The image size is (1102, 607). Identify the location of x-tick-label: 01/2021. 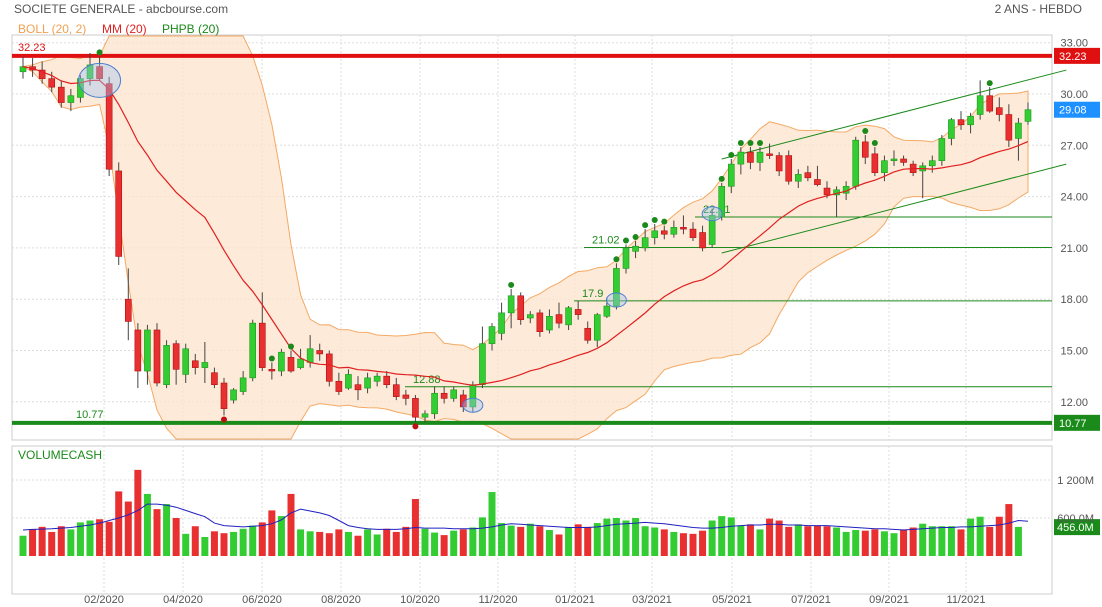
(575, 600).